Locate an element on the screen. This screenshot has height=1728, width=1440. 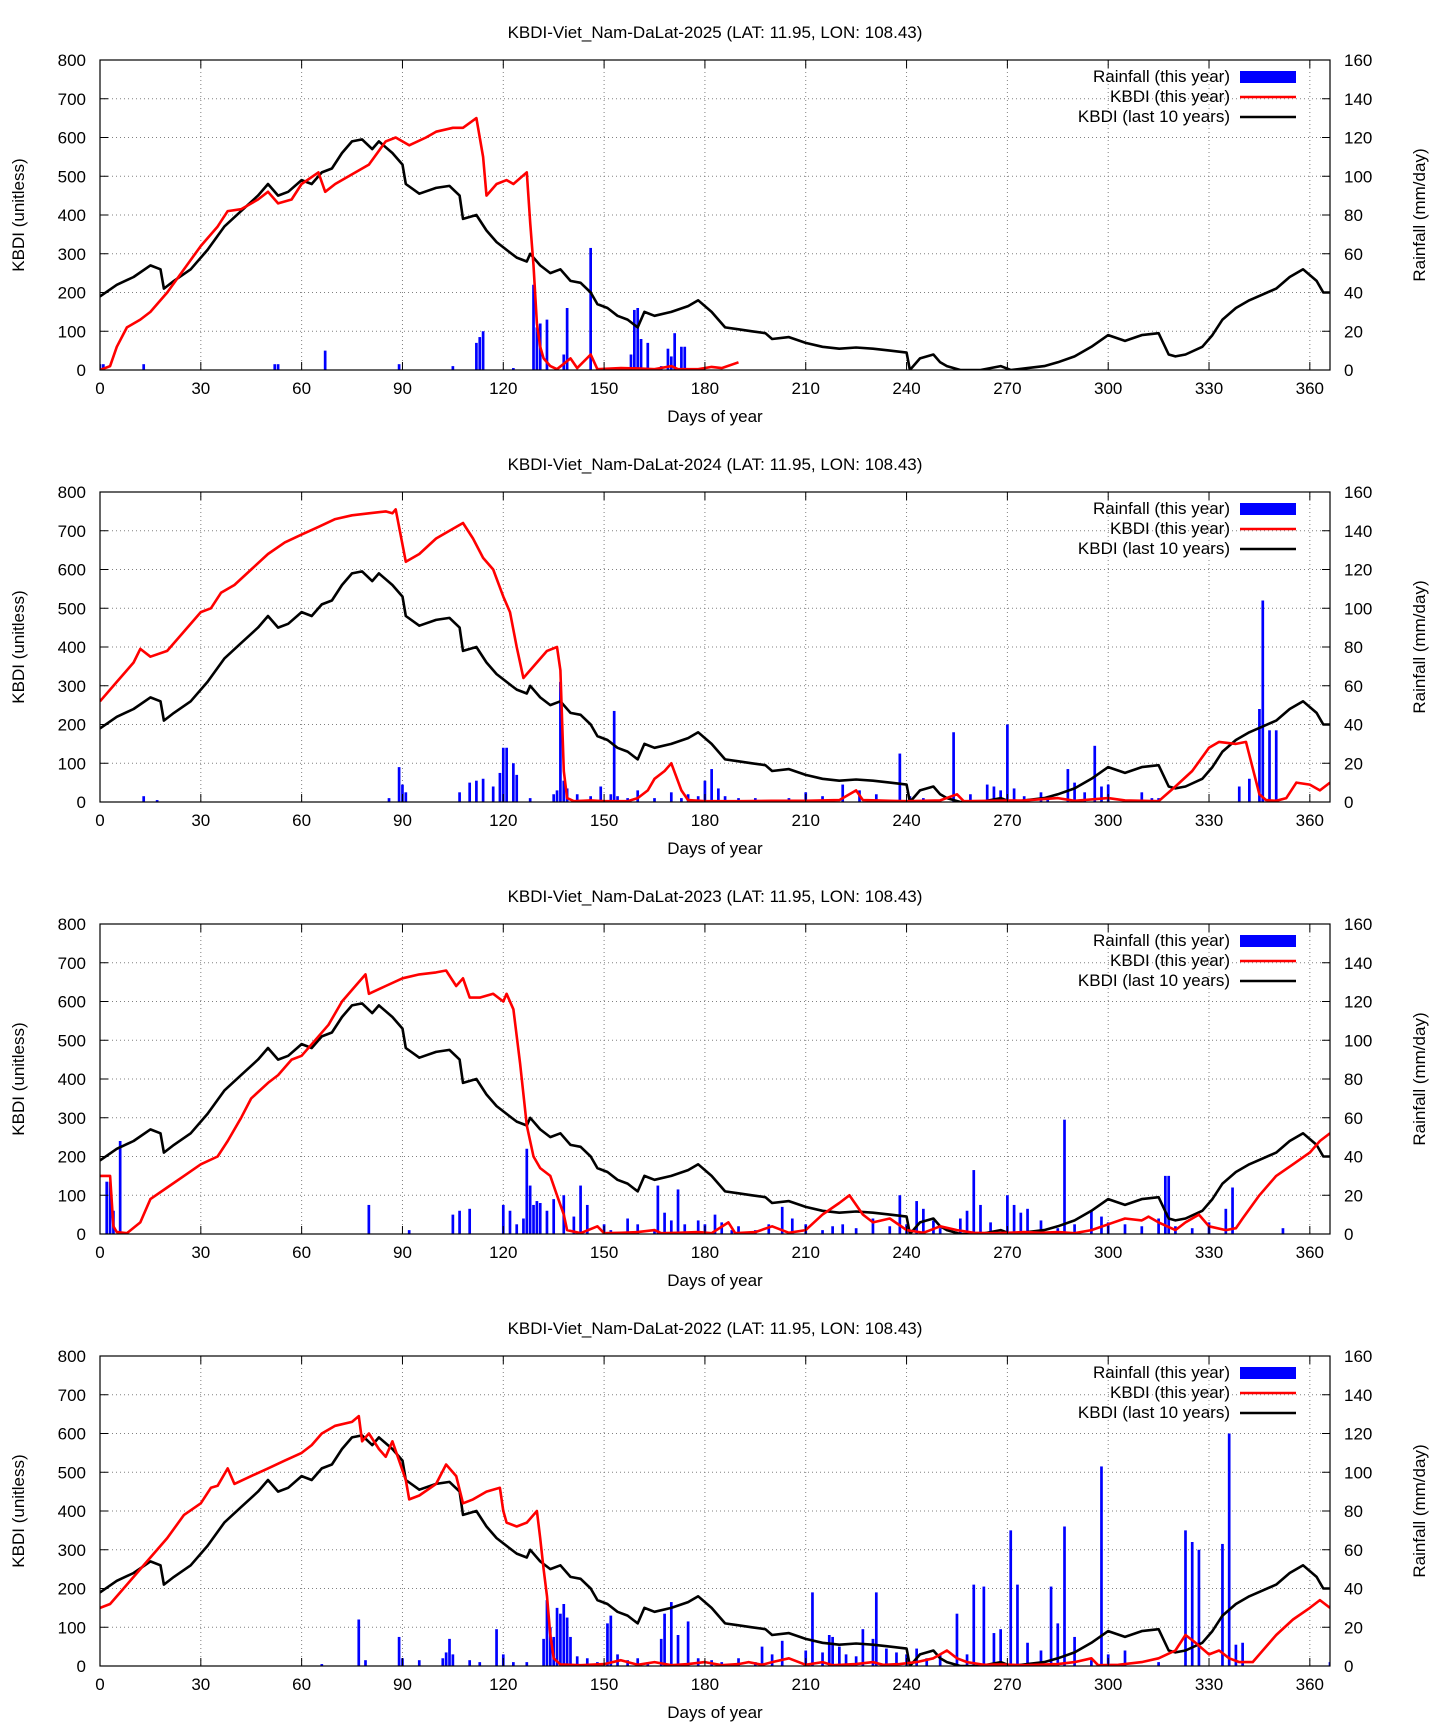
rainfall-series is located at coordinates (710, 701).